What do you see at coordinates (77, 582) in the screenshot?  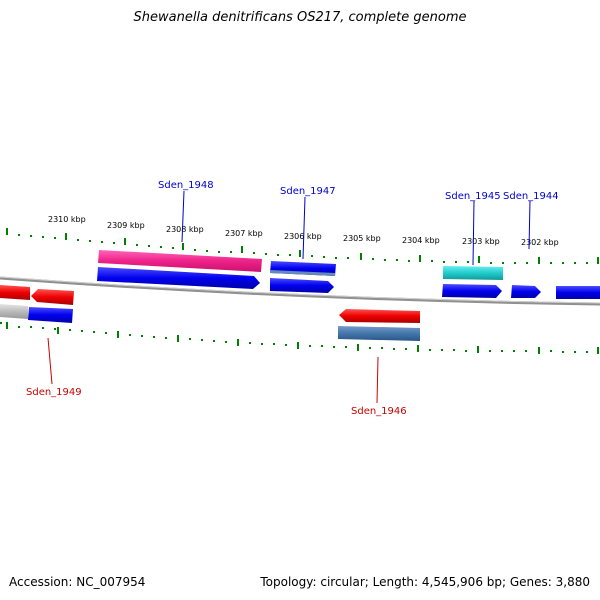 I see `accession-text: Accession: NC_007954` at bounding box center [77, 582].